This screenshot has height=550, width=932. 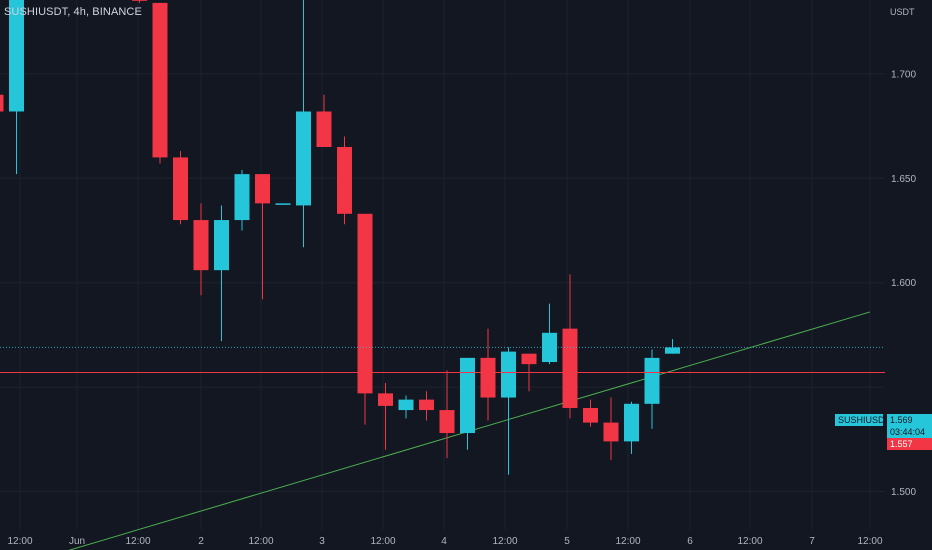 I want to click on price-tick-label: 1.650, so click(x=903, y=179).